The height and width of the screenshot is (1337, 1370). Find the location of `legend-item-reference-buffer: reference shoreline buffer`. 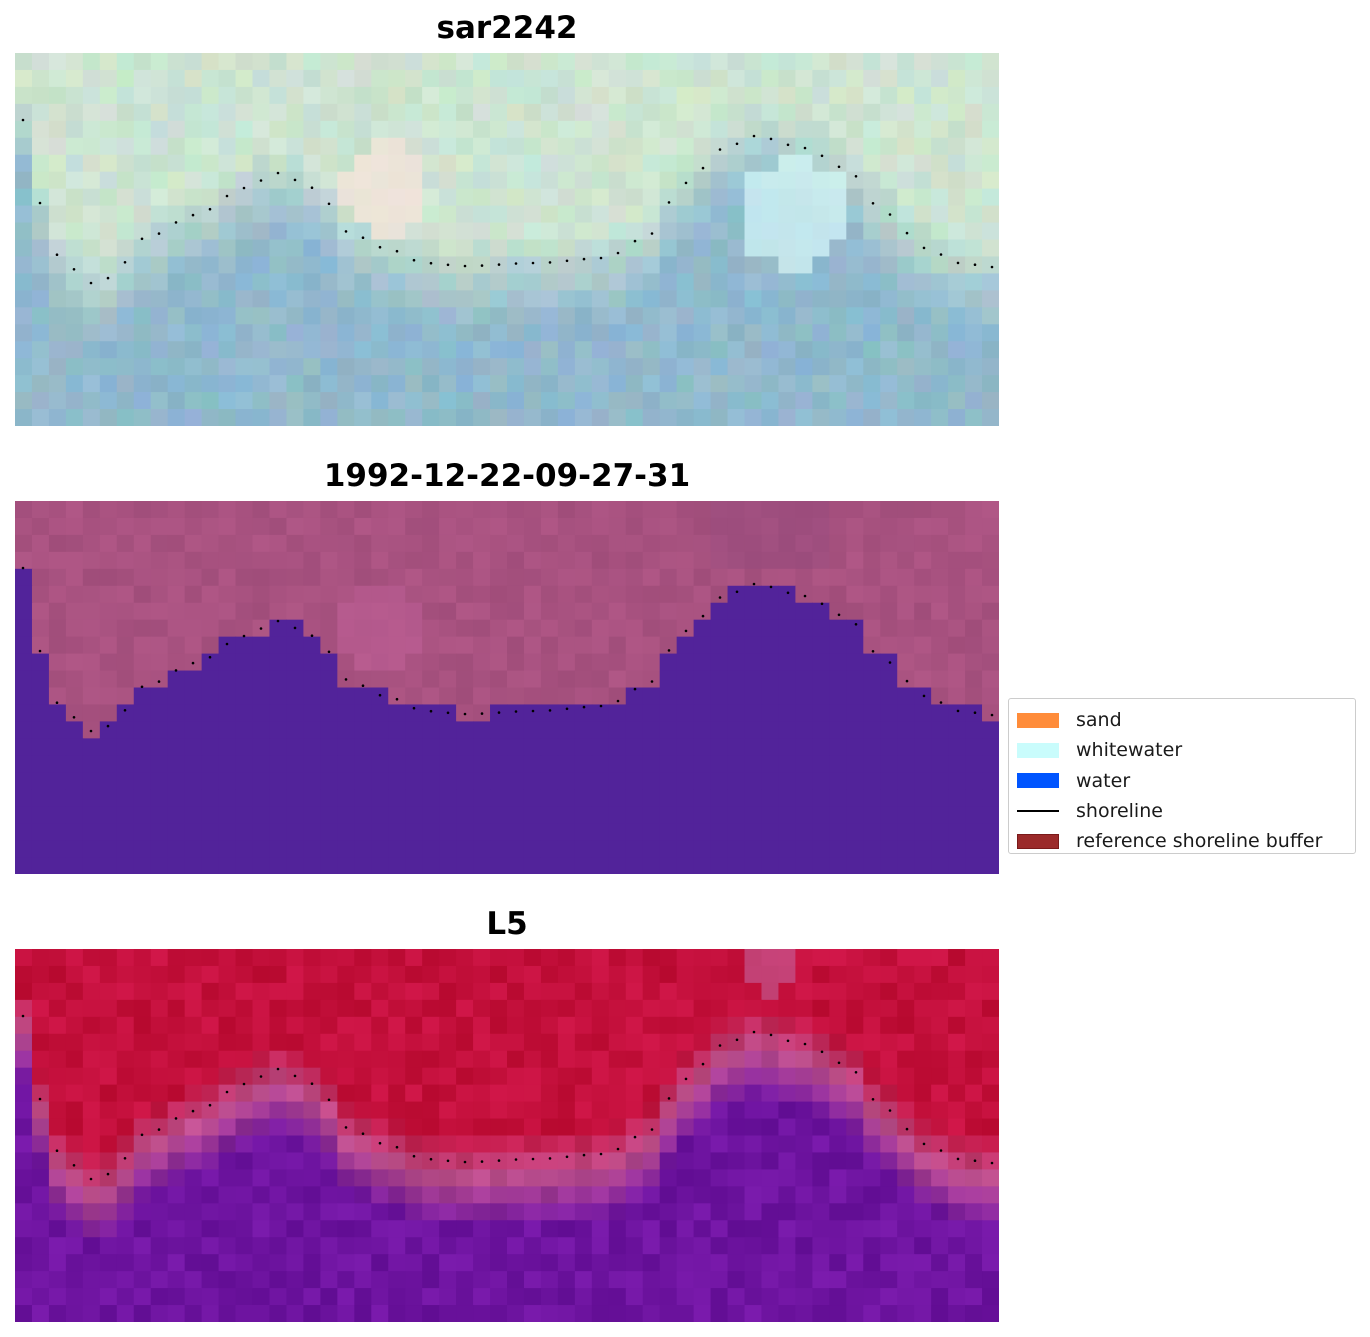

legend-item-reference-buffer: reference shoreline buffer is located at coordinates (1182, 841).